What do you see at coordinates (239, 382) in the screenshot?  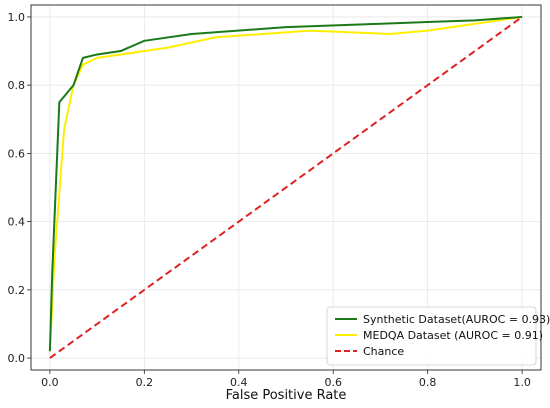 I see `x-tick-label: 0.4` at bounding box center [239, 382].